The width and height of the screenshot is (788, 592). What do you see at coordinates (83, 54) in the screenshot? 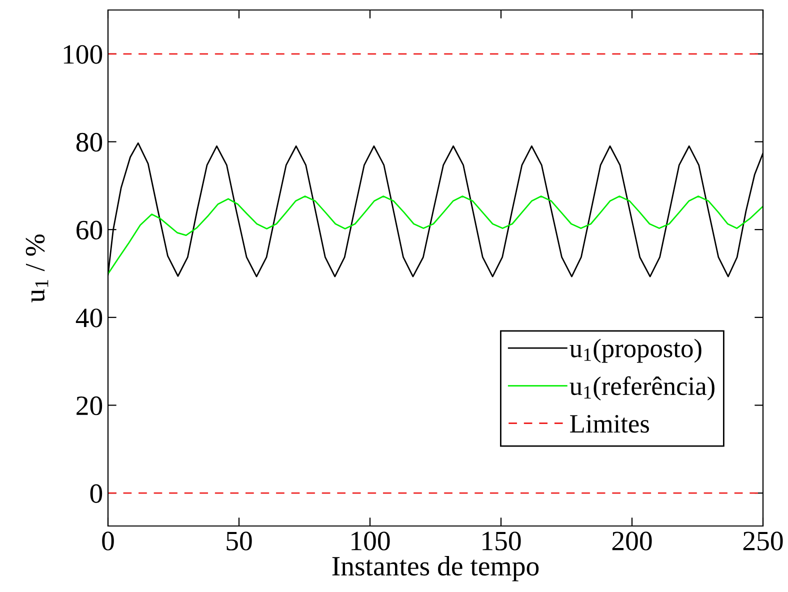
I see `y-tick-label: 100` at bounding box center [83, 54].